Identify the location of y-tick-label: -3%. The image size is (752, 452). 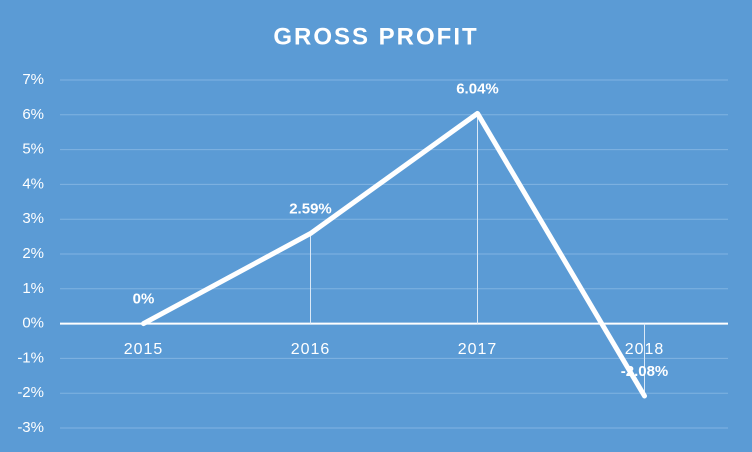
(30, 427).